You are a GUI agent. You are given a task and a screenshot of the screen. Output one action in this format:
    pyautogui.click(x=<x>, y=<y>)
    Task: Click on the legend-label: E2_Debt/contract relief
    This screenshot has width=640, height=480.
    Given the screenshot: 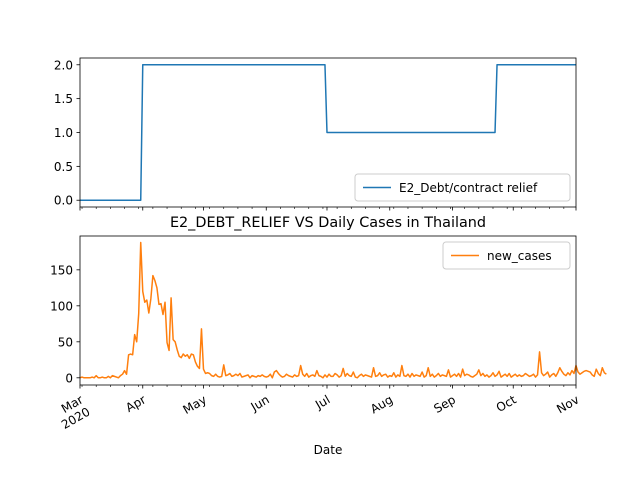 What is the action you would take?
    pyautogui.click(x=468, y=188)
    